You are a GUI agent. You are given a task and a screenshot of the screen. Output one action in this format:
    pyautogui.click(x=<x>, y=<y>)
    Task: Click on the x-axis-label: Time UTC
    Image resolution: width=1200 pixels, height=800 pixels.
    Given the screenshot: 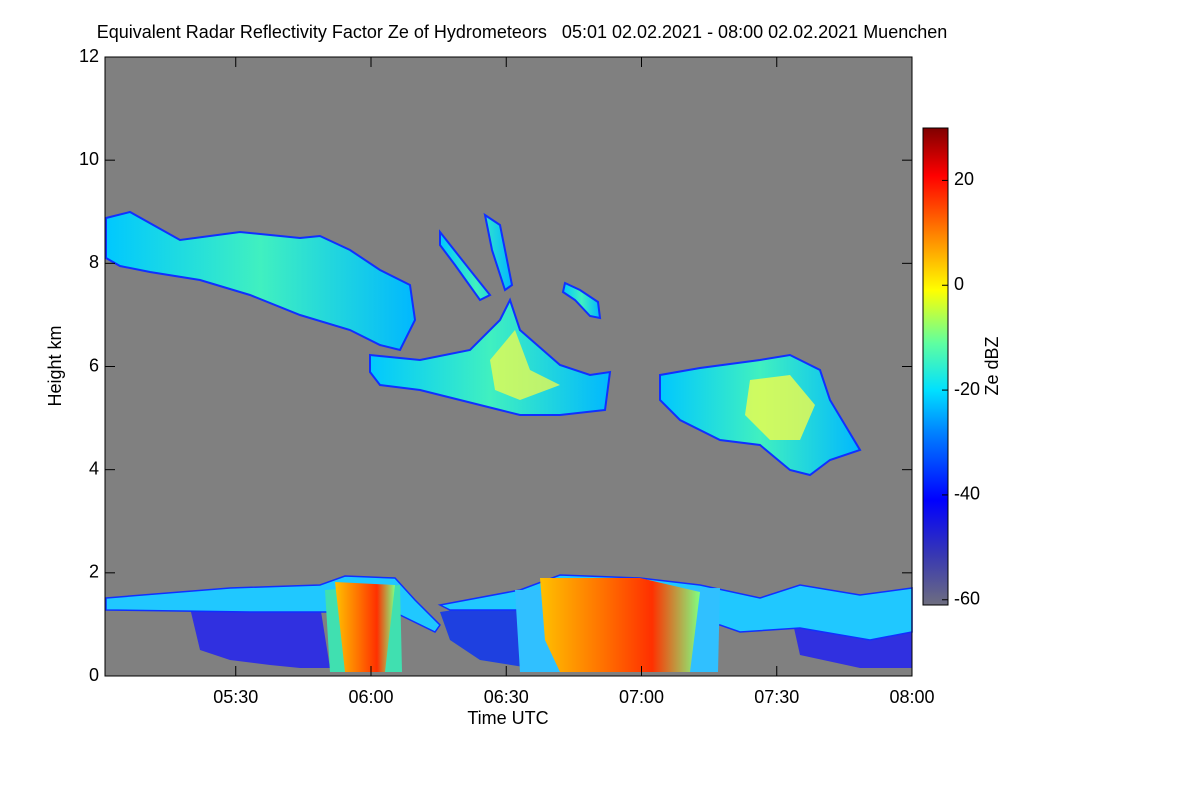 What is the action you would take?
    pyautogui.click(x=507, y=718)
    